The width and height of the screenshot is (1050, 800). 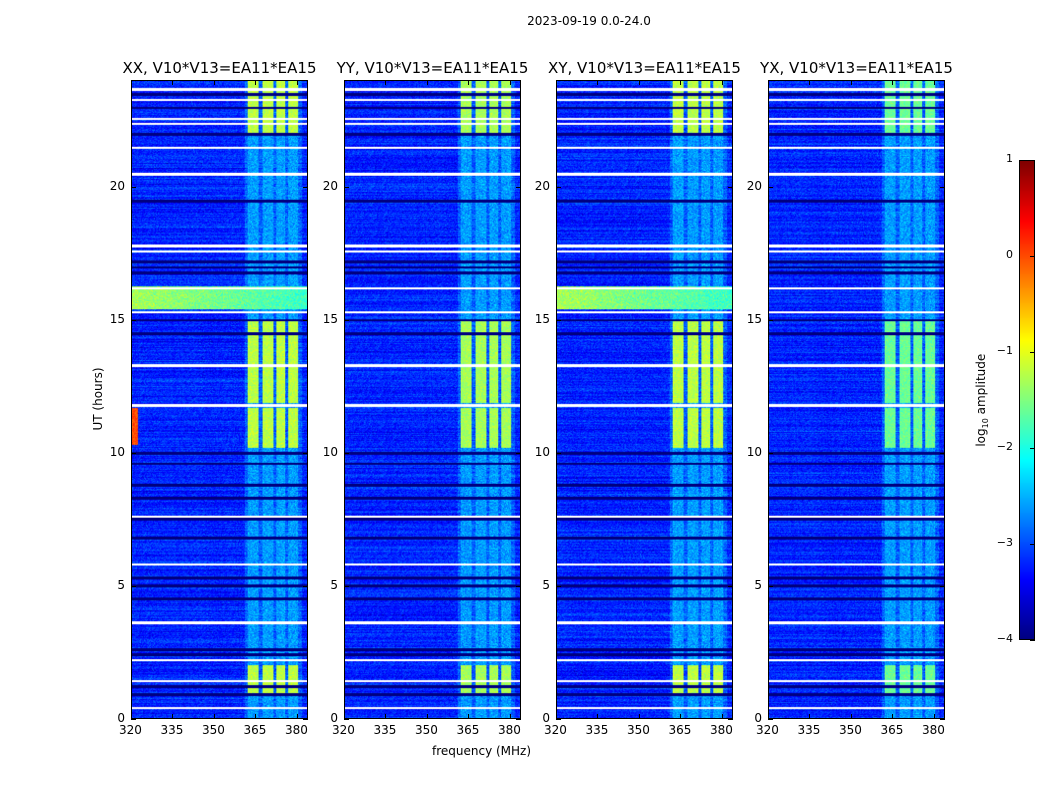 I want to click on colorbar-label: log10 amplitude, so click(x=982, y=400).